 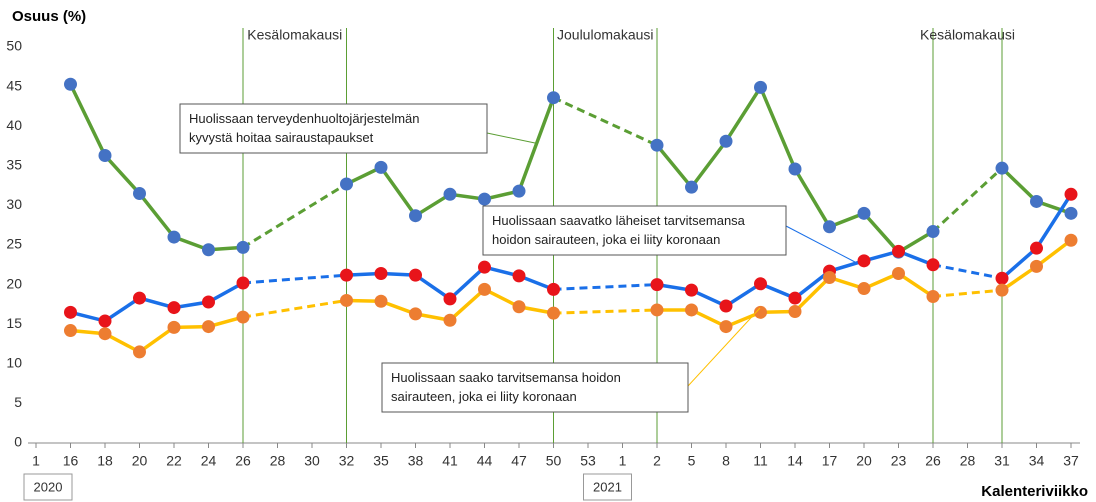 I want to click on x-tick-label: 30, so click(x=312, y=461).